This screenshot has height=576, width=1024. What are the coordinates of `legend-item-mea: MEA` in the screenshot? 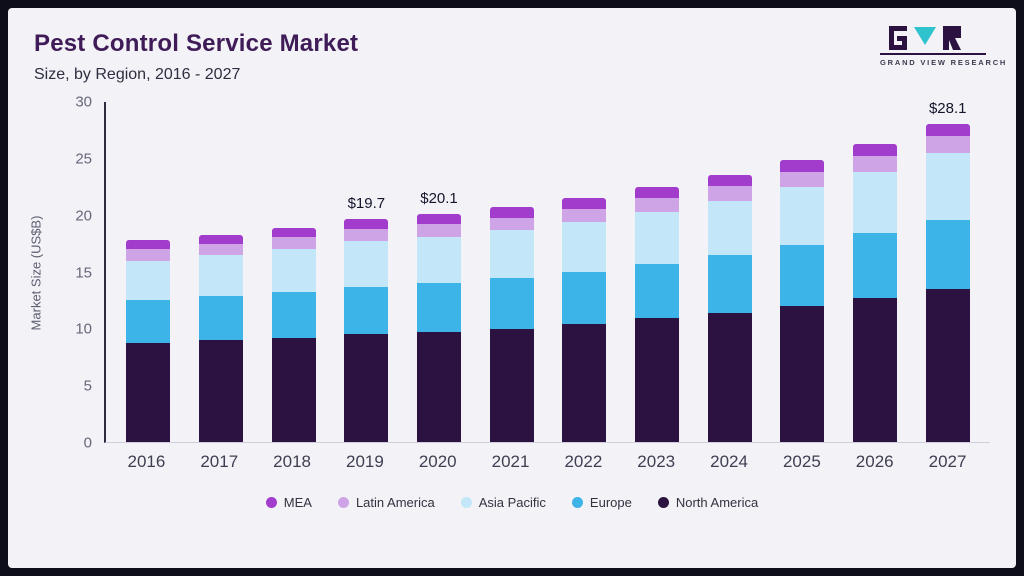 It's located at (288, 502).